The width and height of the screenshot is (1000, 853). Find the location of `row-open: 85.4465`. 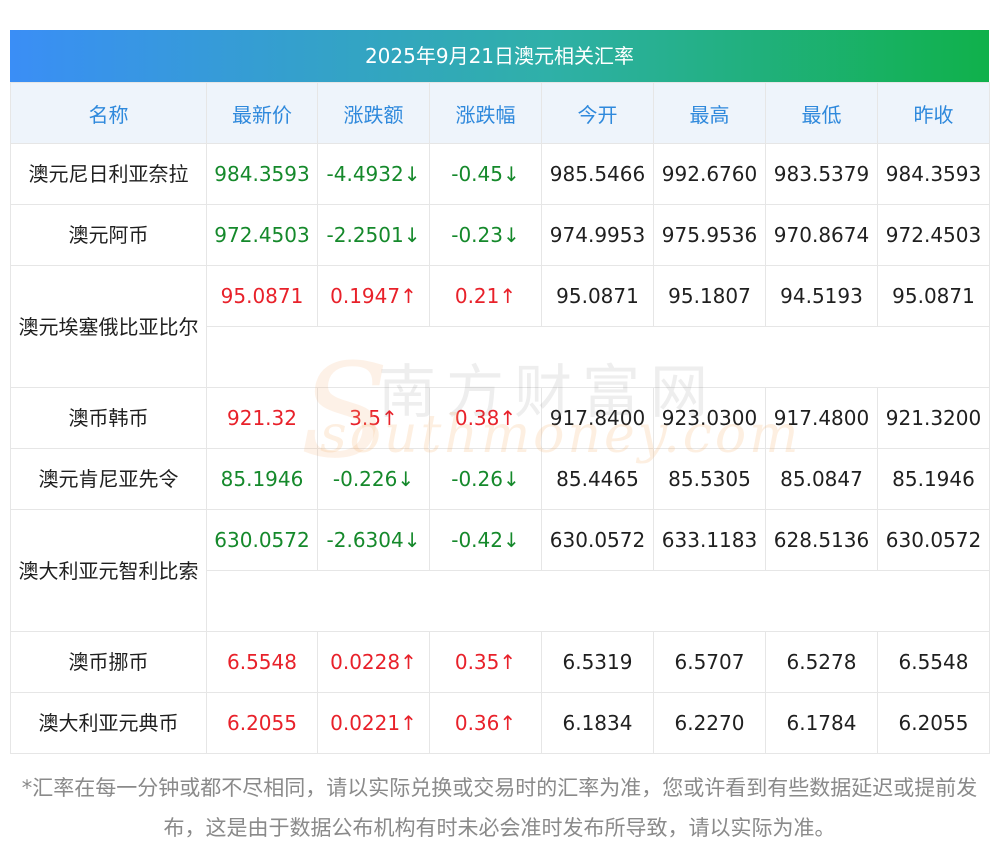

row-open: 85.4465 is located at coordinates (597, 479).